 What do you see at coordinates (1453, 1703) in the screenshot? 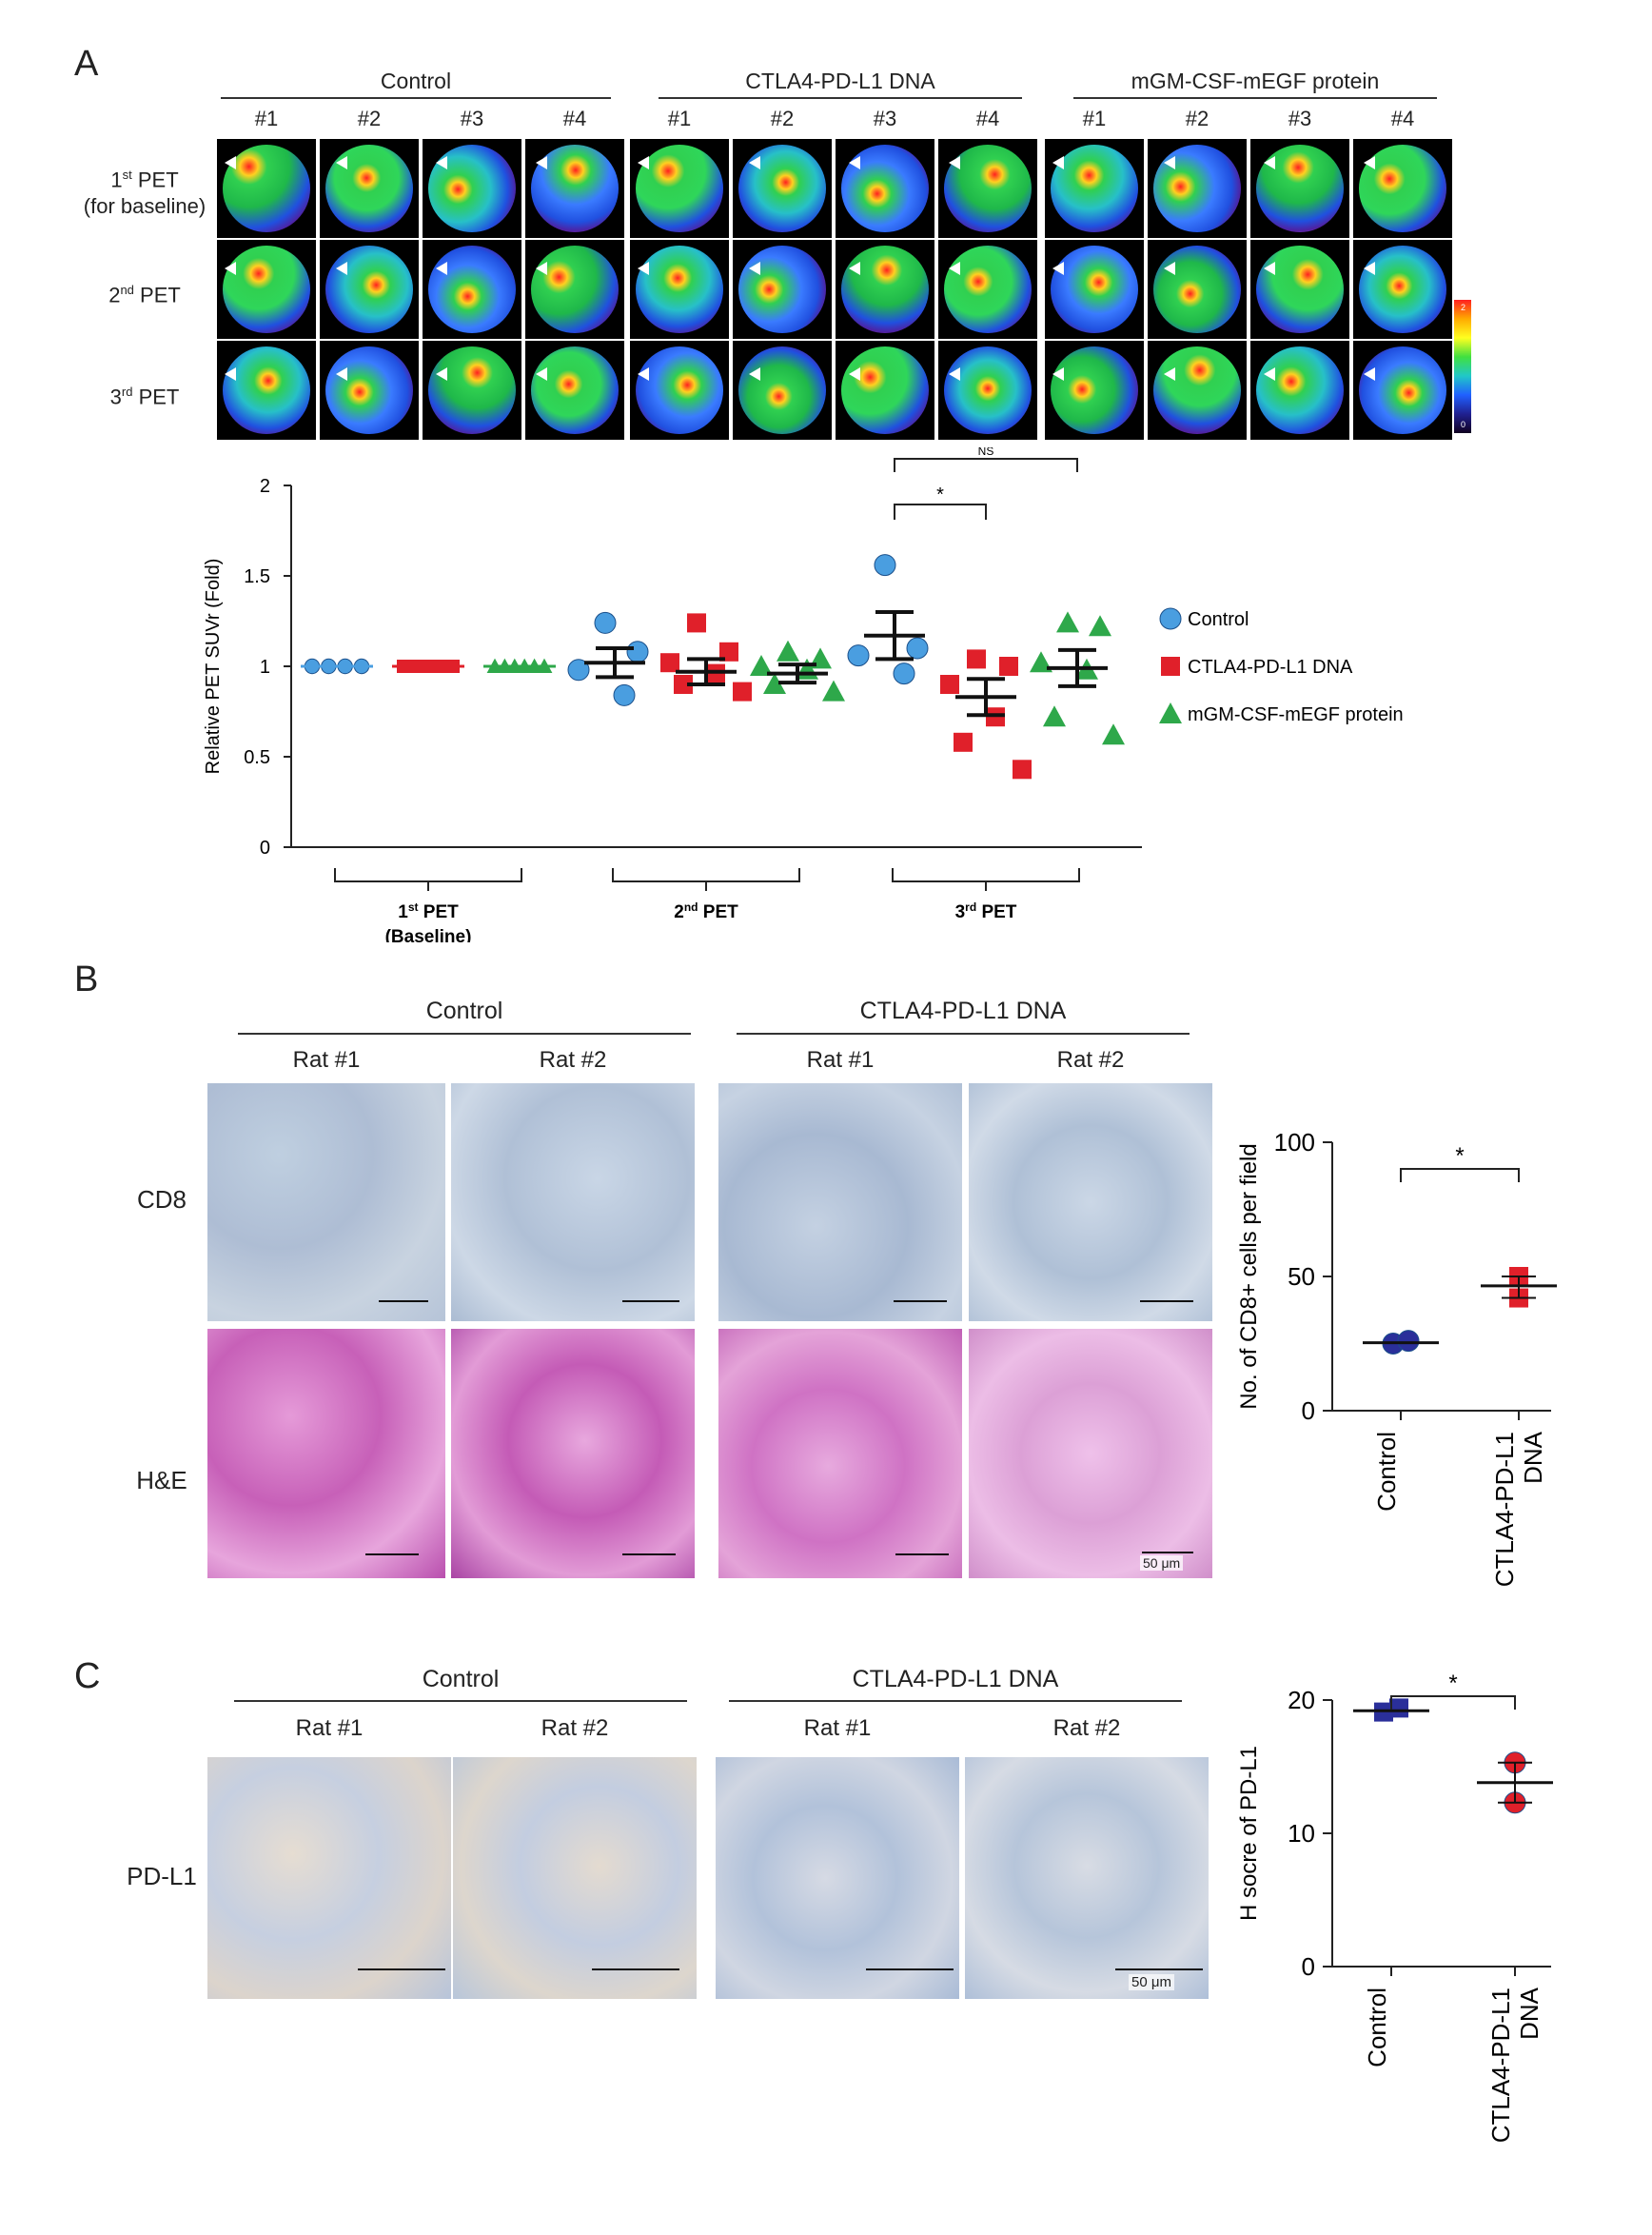
I see `significance-bracket` at bounding box center [1453, 1703].